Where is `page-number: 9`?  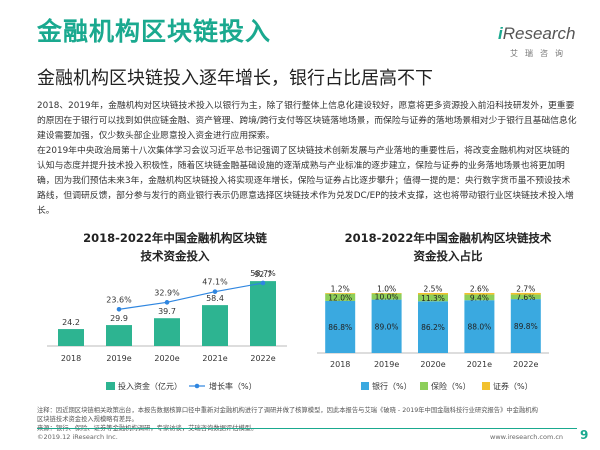 page-number: 9 is located at coordinates (584, 435).